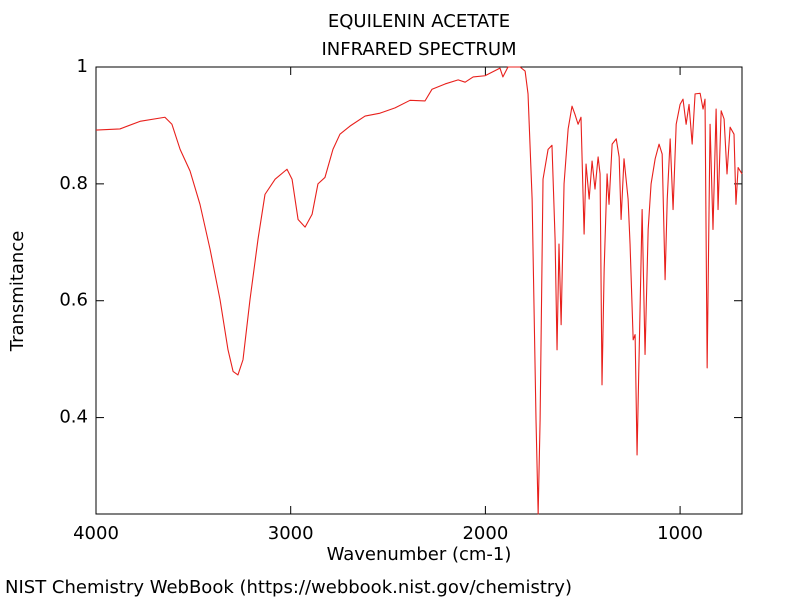 The width and height of the screenshot is (800, 600). Describe the element at coordinates (73, 417) in the screenshot. I see `y-tick-label: 0.4` at that location.